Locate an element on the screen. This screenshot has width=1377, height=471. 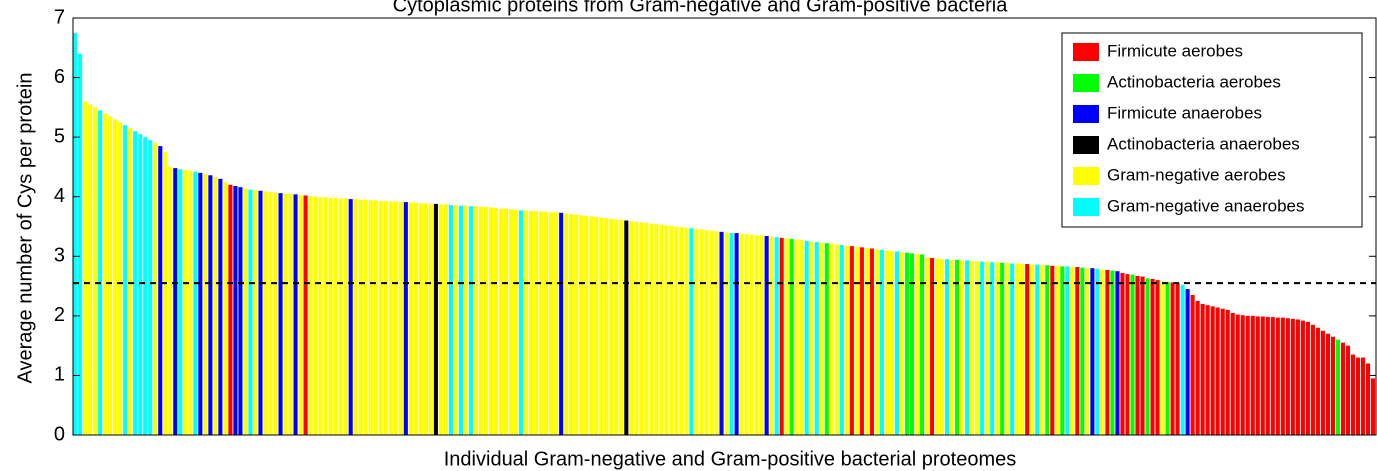
y-tick-label: 6 is located at coordinates (59, 77).